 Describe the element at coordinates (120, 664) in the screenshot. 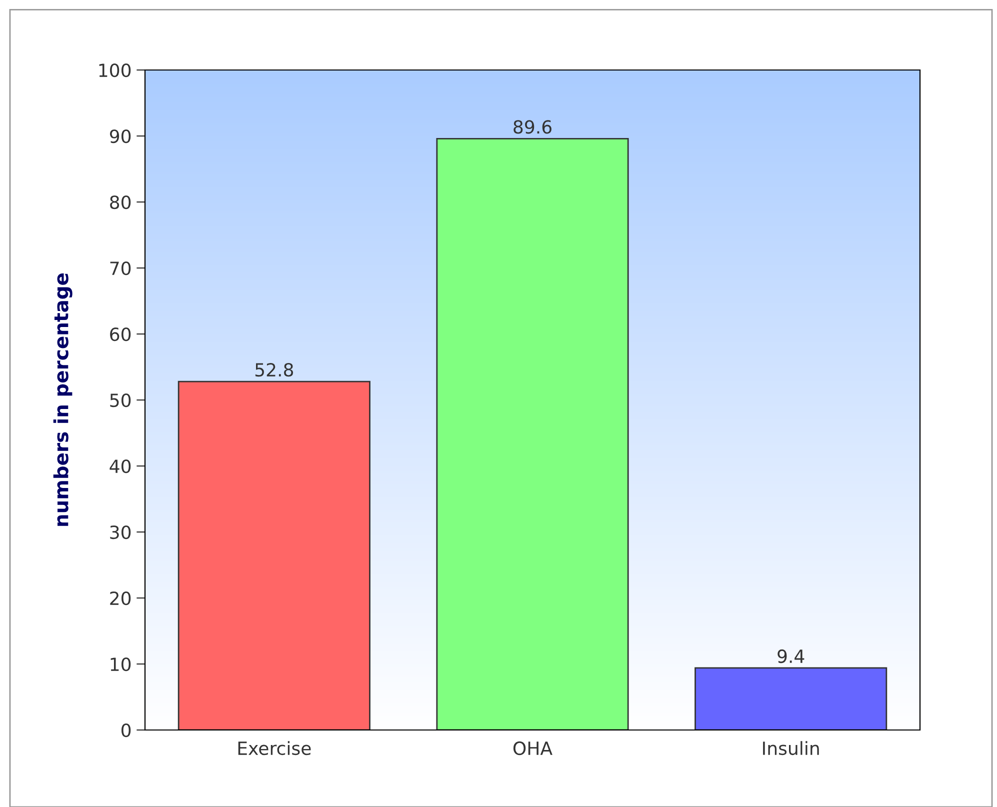

I see `y-tick-label: 10` at that location.